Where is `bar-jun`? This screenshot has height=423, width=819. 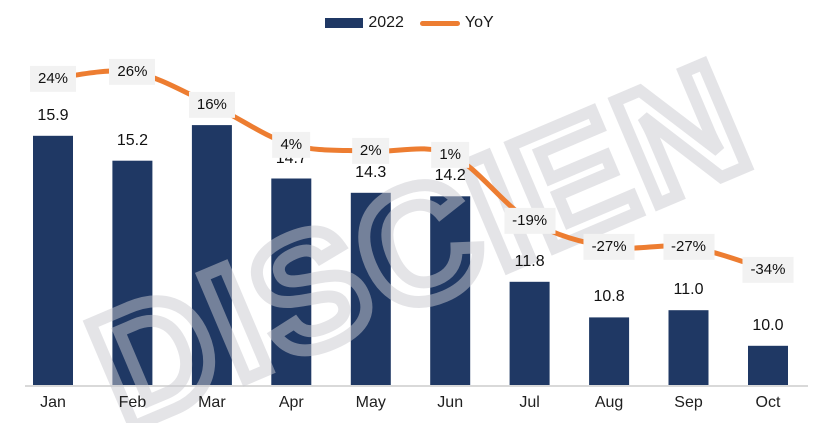 bar-jun is located at coordinates (450, 290).